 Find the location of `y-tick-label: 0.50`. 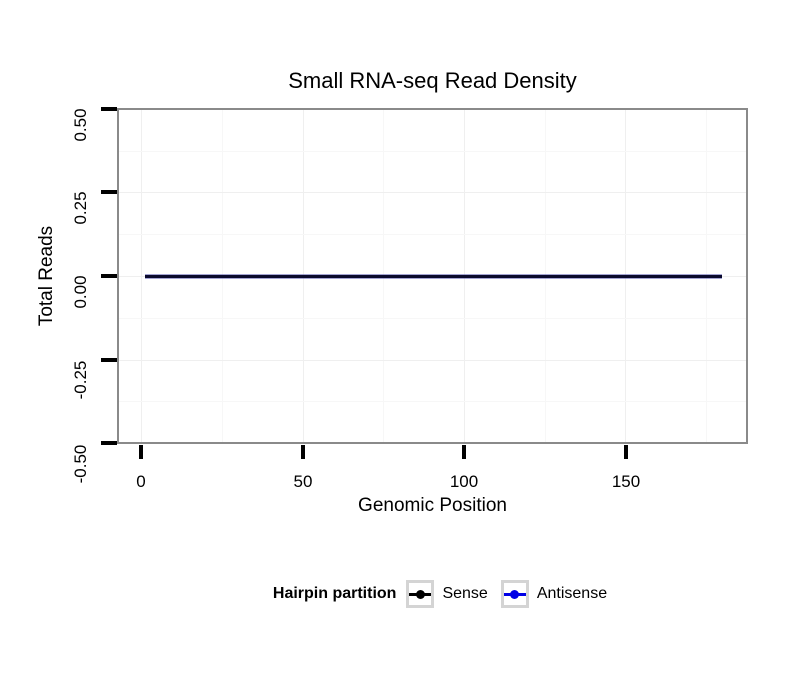

y-tick-label: 0.50 is located at coordinates (80, 125).